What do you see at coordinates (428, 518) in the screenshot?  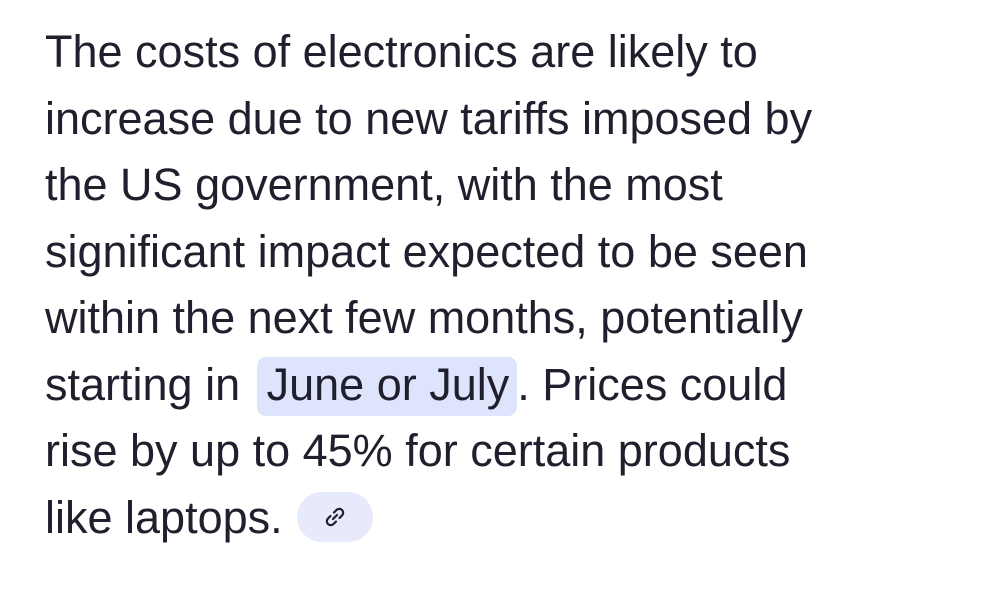 I see `text-line: like laptops.` at bounding box center [428, 518].